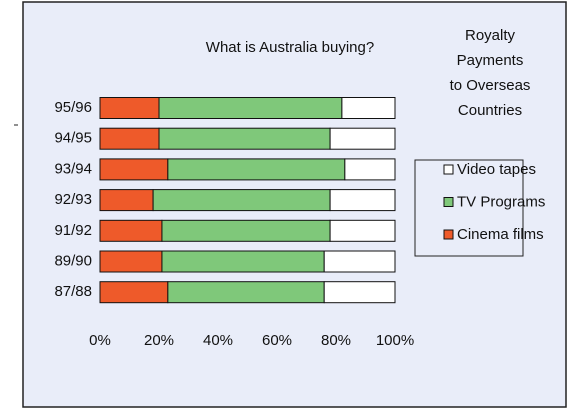 The image size is (568, 409). Describe the element at coordinates (100, 340) in the screenshot. I see `x-tick-label: 0%` at that location.